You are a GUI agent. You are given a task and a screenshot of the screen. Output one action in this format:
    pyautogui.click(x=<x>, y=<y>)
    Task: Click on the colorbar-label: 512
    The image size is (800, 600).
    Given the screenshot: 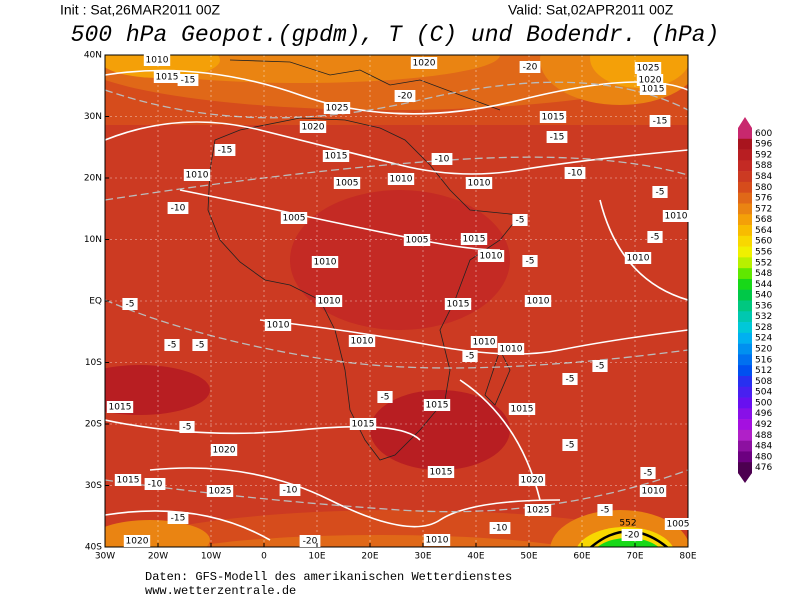 What is the action you would take?
    pyautogui.click(x=763, y=371)
    